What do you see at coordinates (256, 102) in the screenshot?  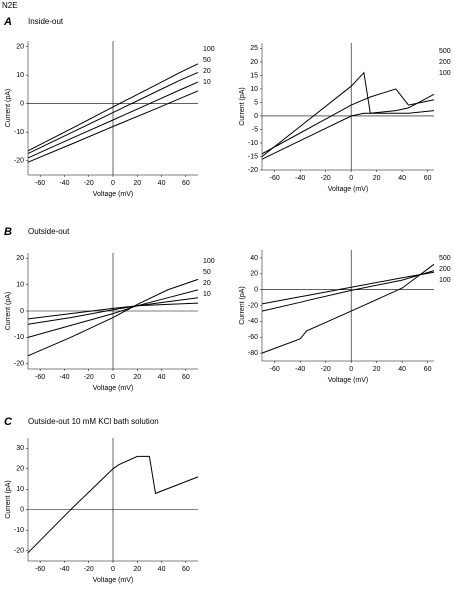 I see `y-tick-label: 5` at bounding box center [256, 102].